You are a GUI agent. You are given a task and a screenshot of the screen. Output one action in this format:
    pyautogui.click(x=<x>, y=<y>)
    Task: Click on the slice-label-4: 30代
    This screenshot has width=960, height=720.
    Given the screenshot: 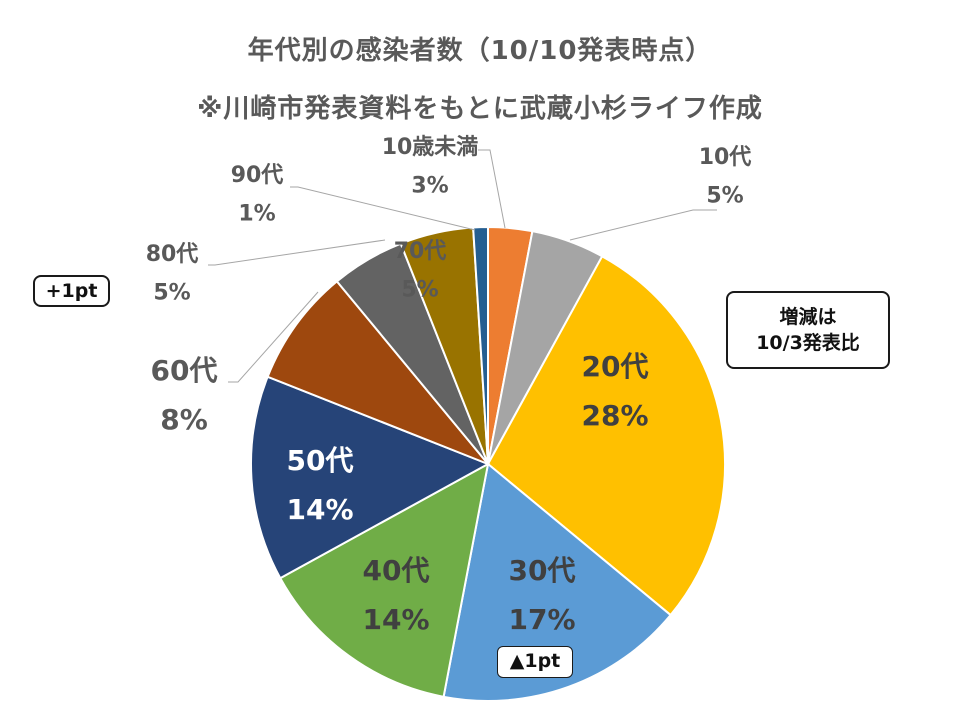 What is the action you would take?
    pyautogui.click(x=542, y=570)
    